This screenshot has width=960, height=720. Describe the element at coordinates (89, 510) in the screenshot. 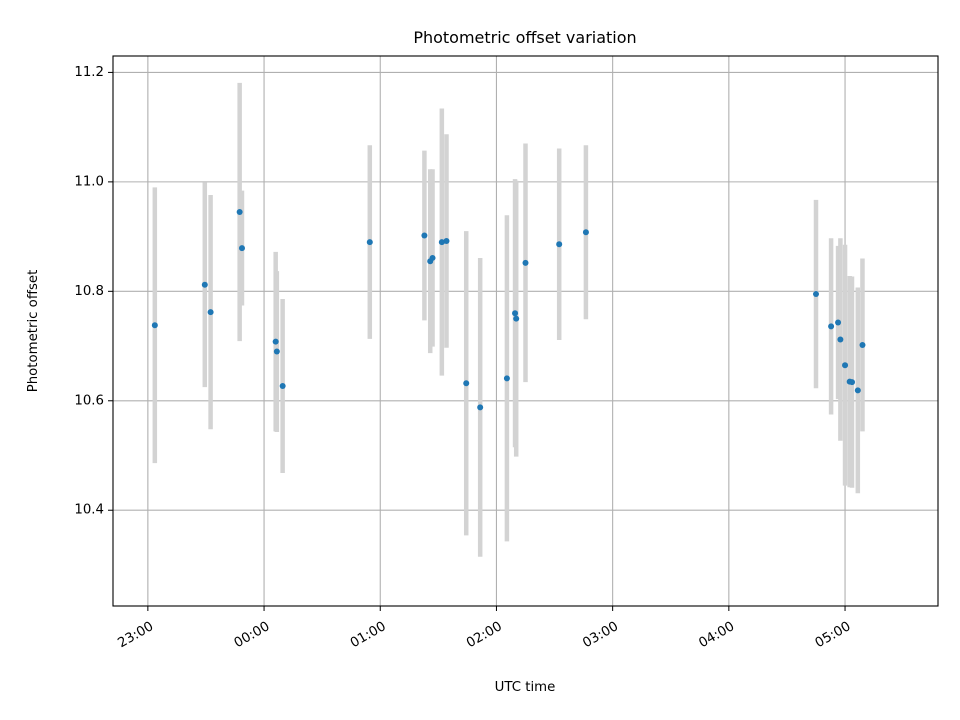

I see `y-tick-label-0: 10.4` at that location.